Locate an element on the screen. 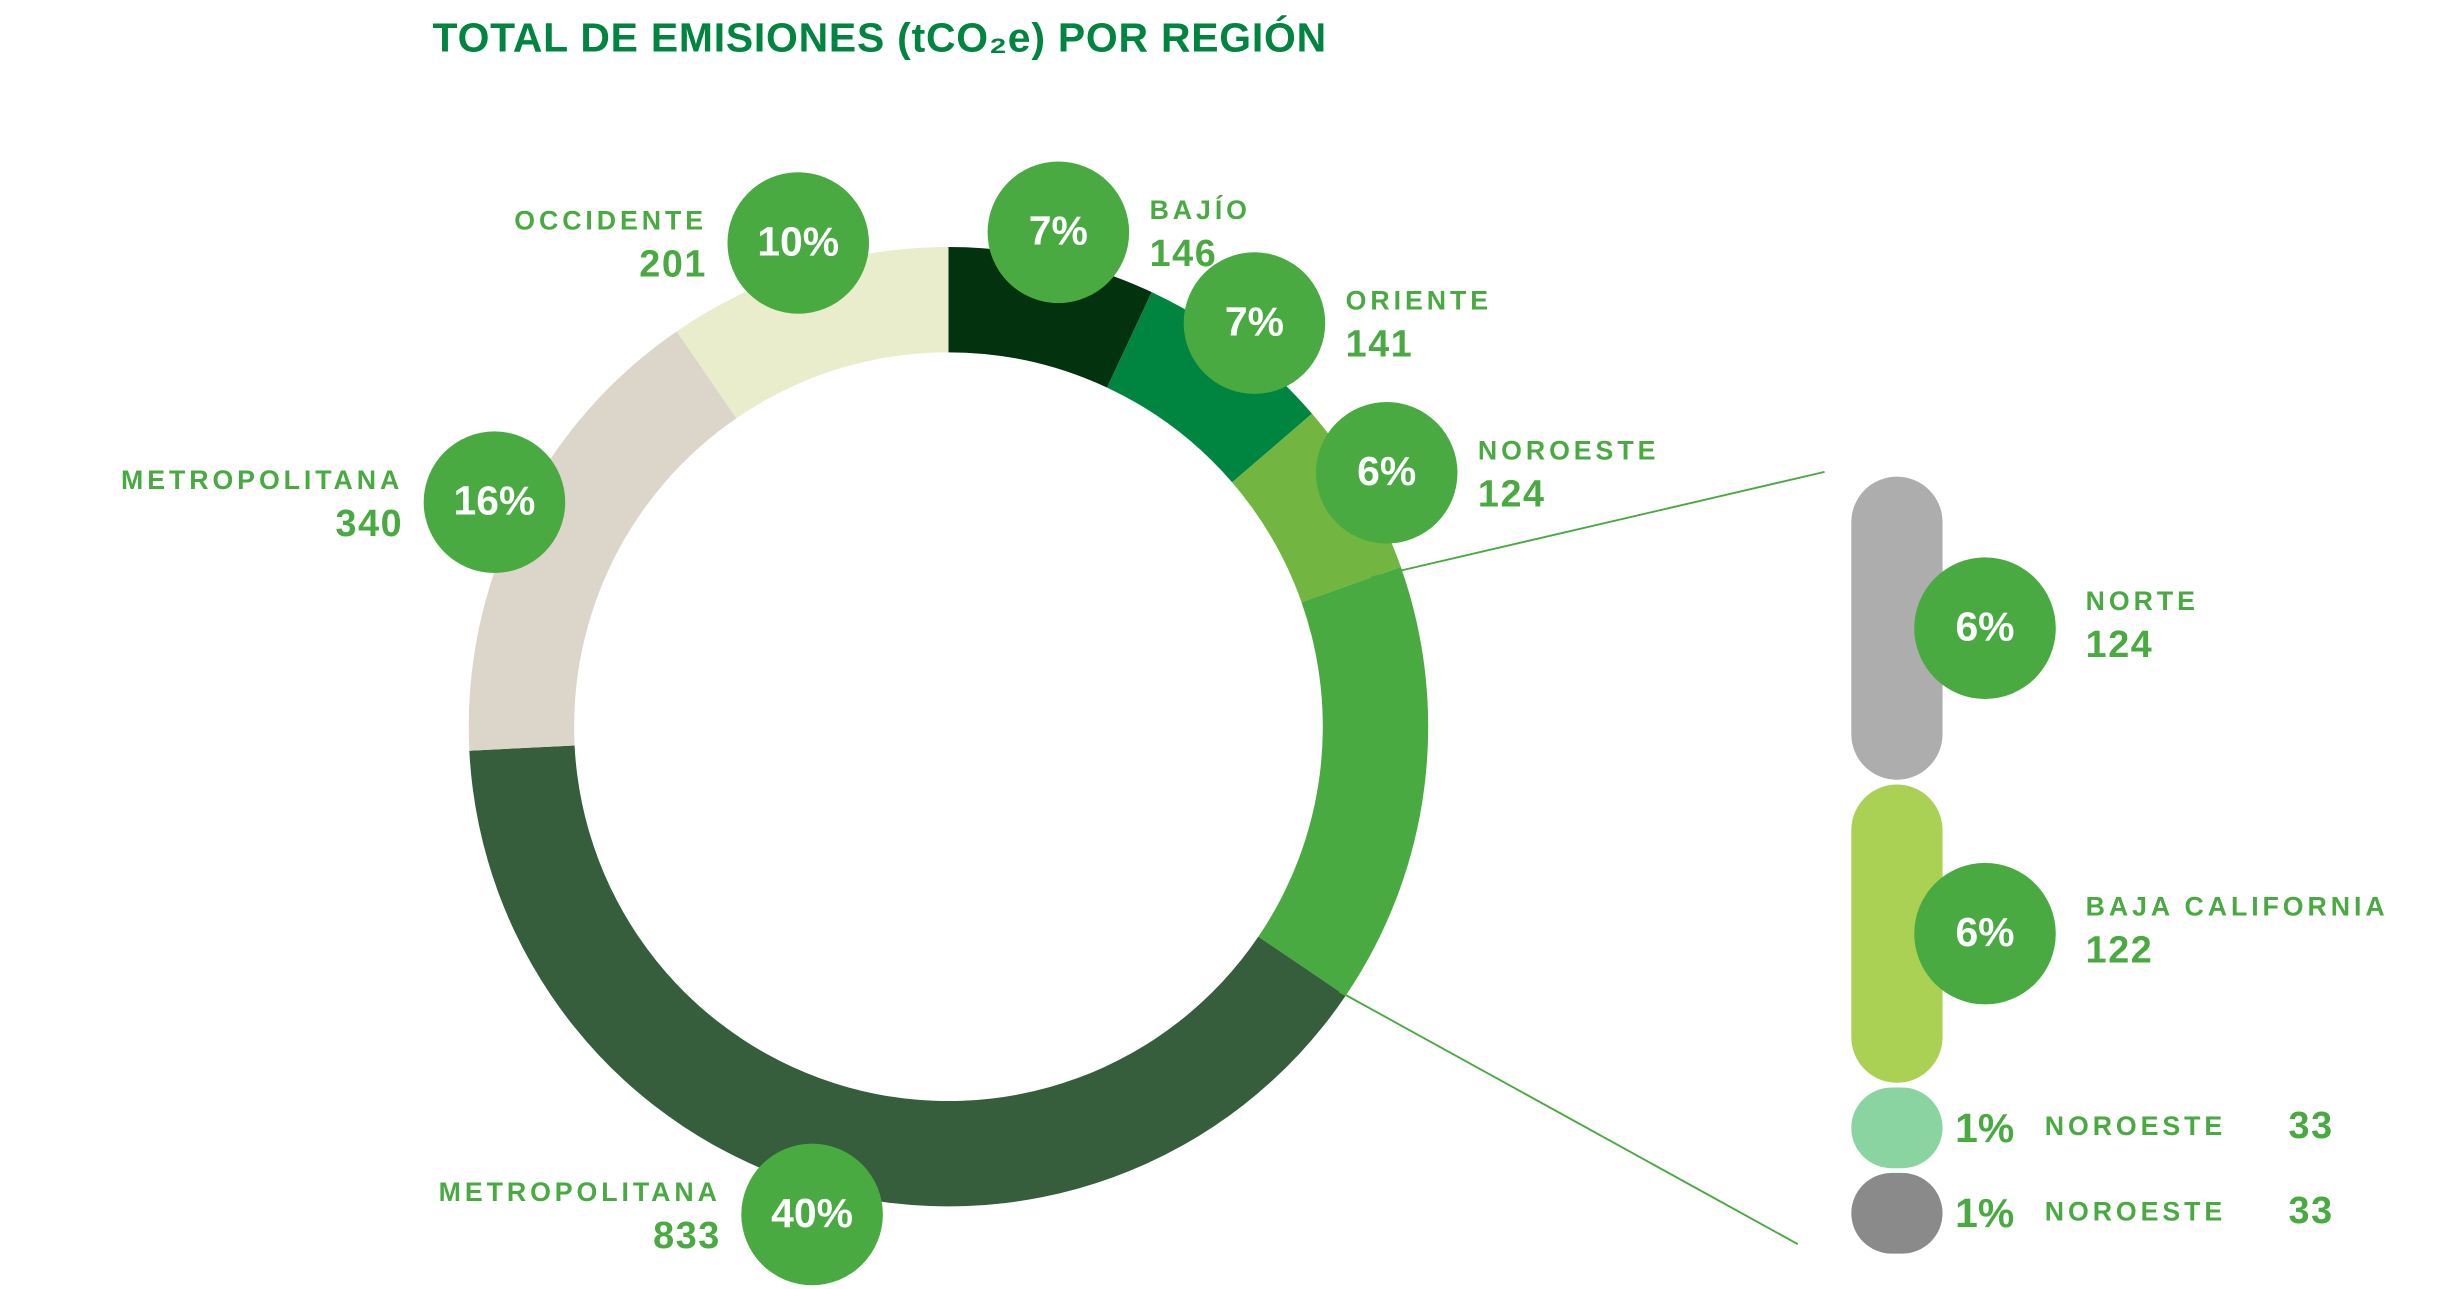 The height and width of the screenshot is (1289, 2438). chart-title: TOTAL DE EMISIONES (tCO₂e) POR REGIÓN is located at coordinates (880, 38).